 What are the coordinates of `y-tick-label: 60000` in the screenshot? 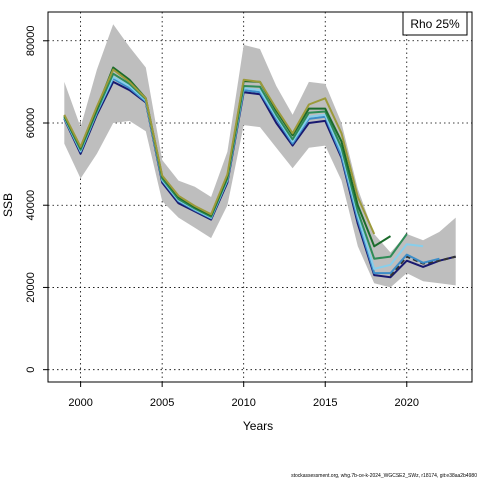 It's located at (31, 123).